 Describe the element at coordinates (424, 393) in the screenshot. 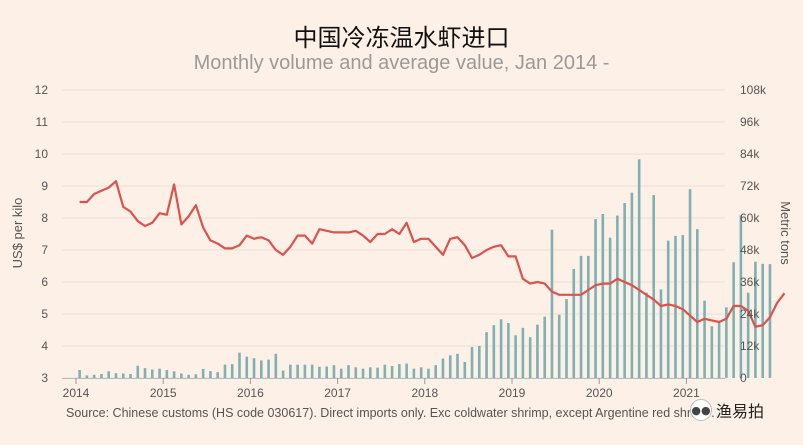

I see `x-tick-label: 2018` at that location.